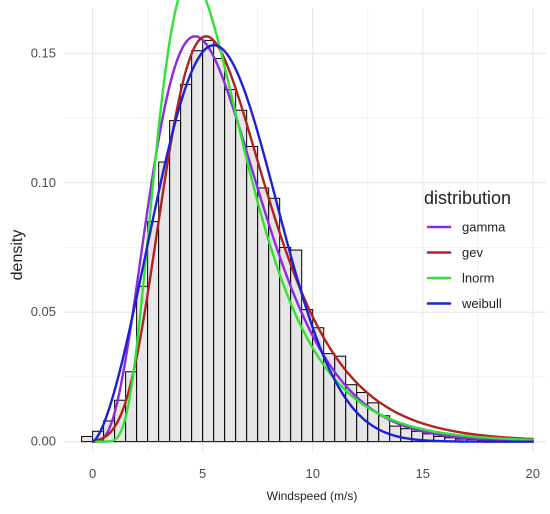 Image resolution: width=550 pixels, height=514 pixels. Describe the element at coordinates (481, 303) in the screenshot. I see `legend-label-weibull: weibull` at that location.